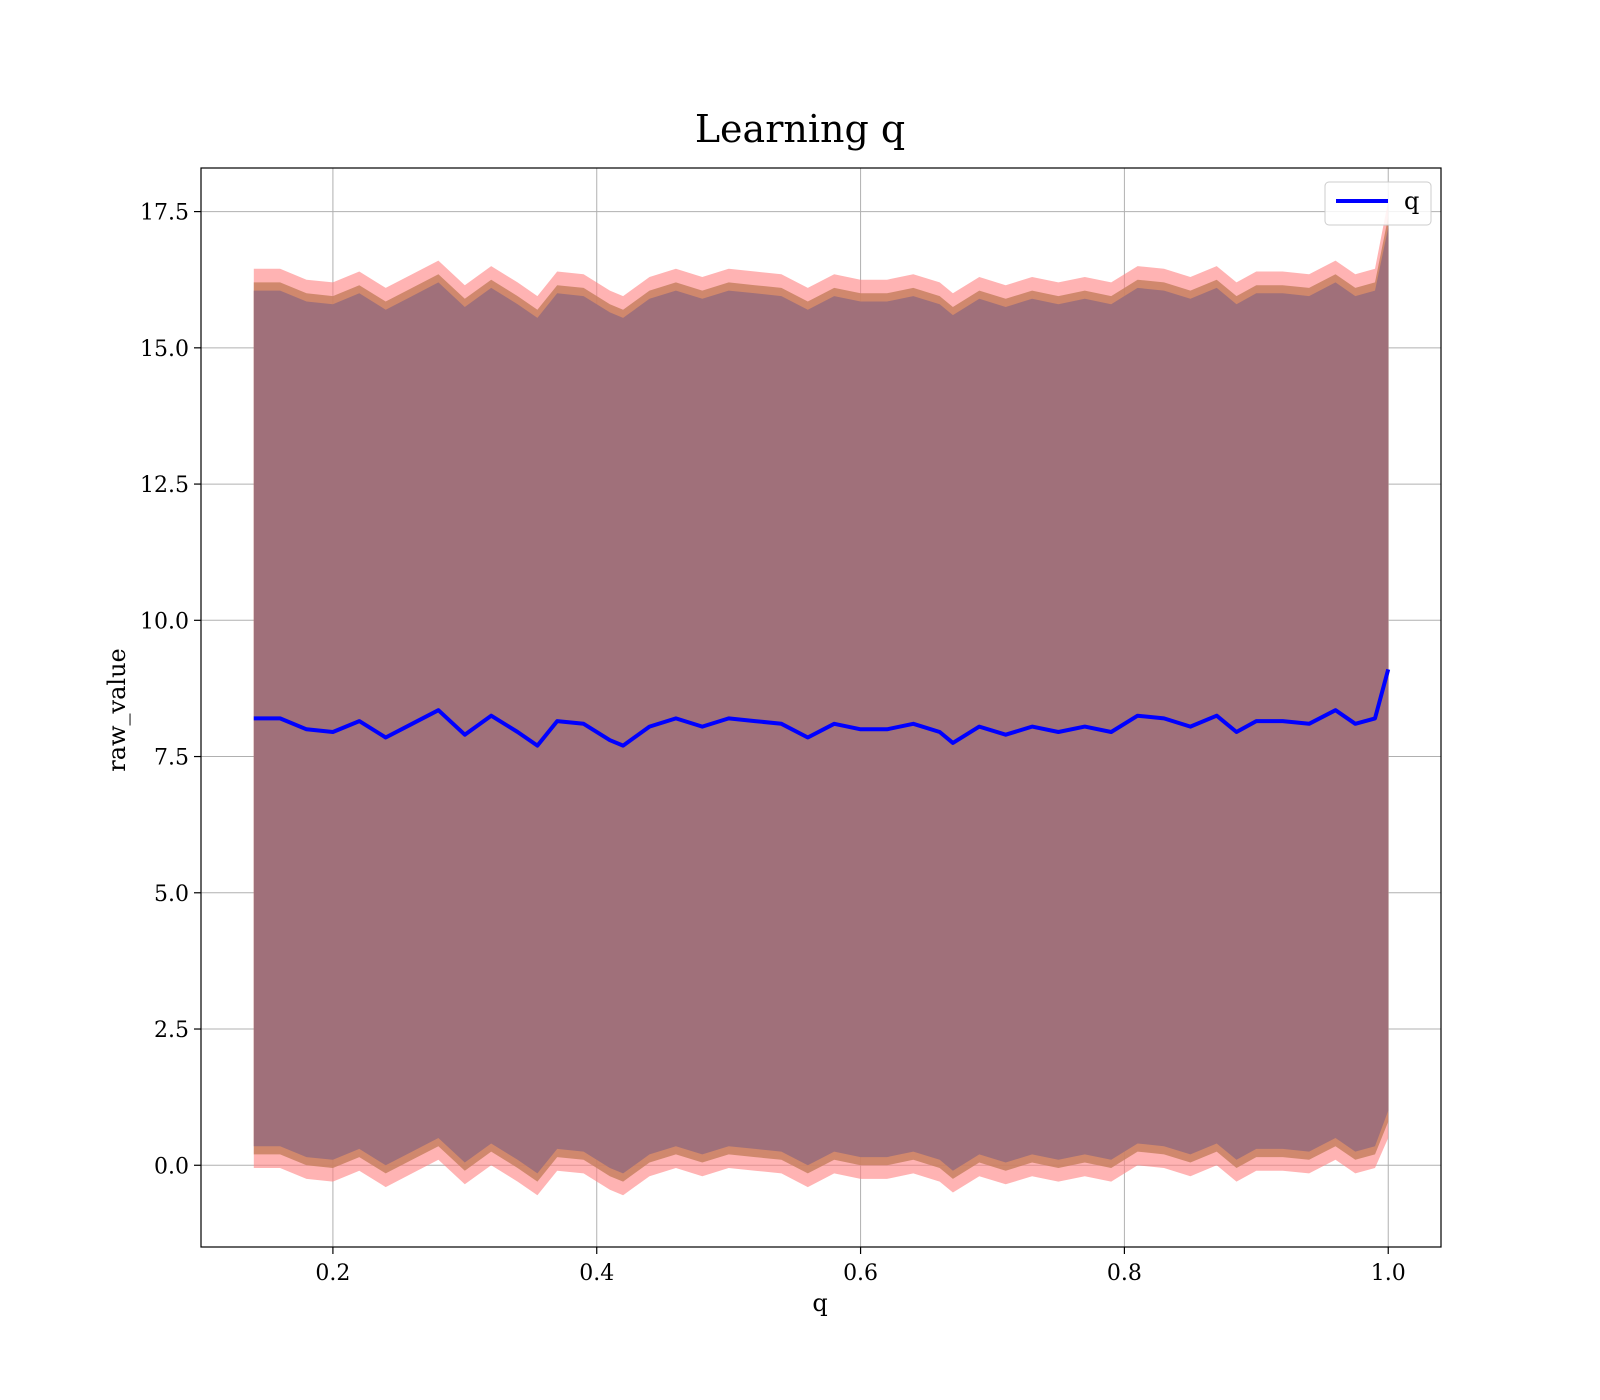 This screenshot has height=1400, width=1600. What do you see at coordinates (171, 1030) in the screenshot?
I see `y-tick-label: 2.5` at bounding box center [171, 1030].